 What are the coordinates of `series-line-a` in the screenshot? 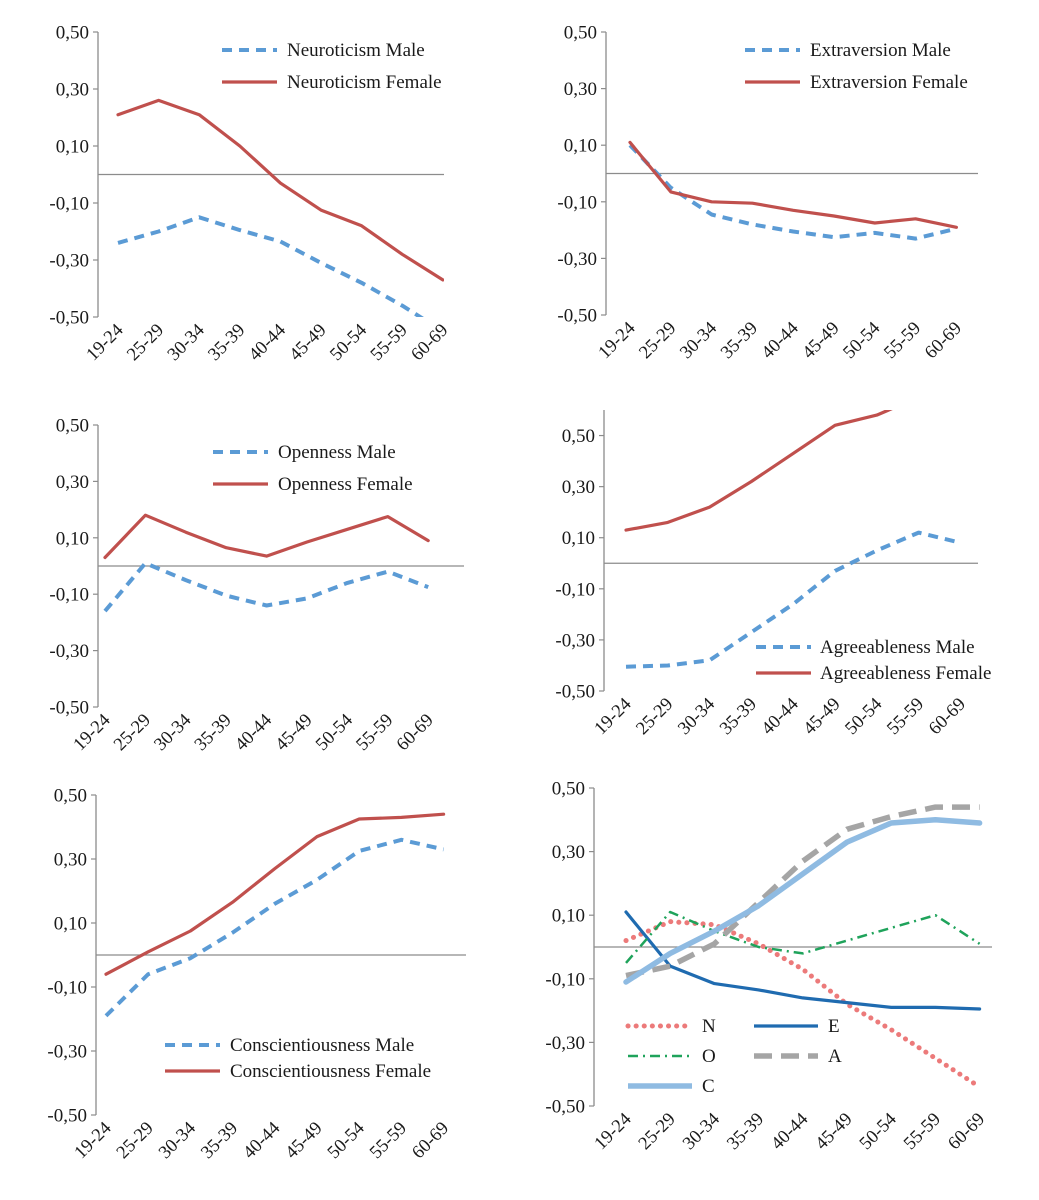 It's located at (802, 891).